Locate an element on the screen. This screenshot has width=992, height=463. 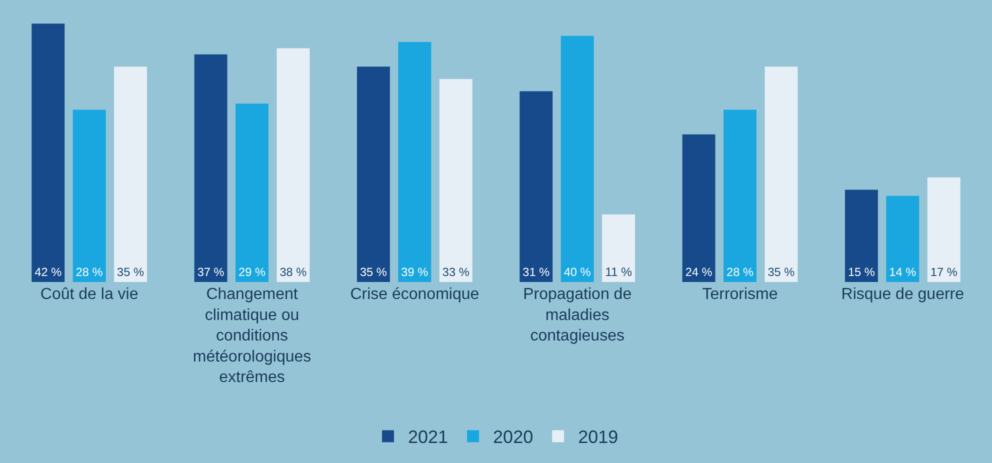
x-tick-label: Changement climatique ou conditions météorologiques extrêmes is located at coordinates (252, 336).